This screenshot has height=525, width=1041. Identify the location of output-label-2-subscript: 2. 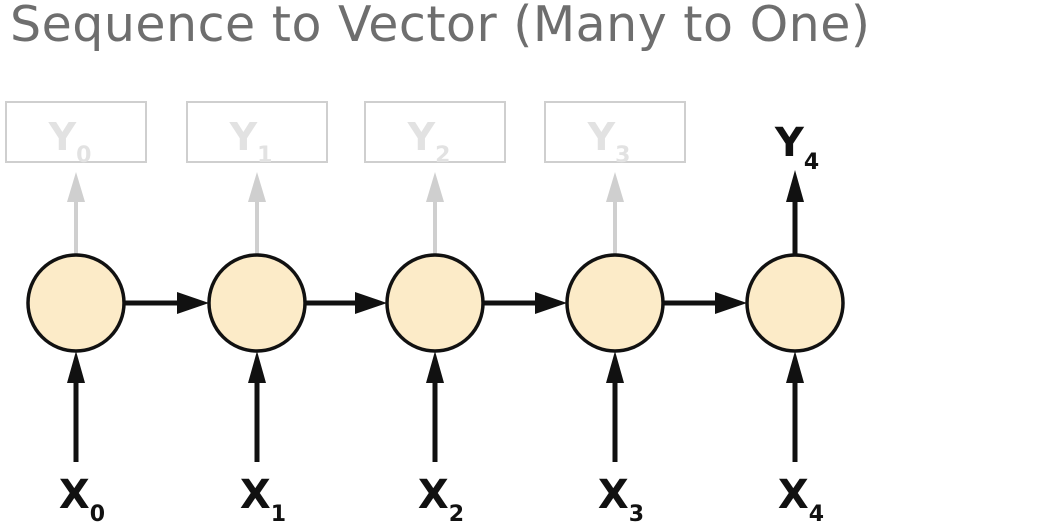
(442, 155).